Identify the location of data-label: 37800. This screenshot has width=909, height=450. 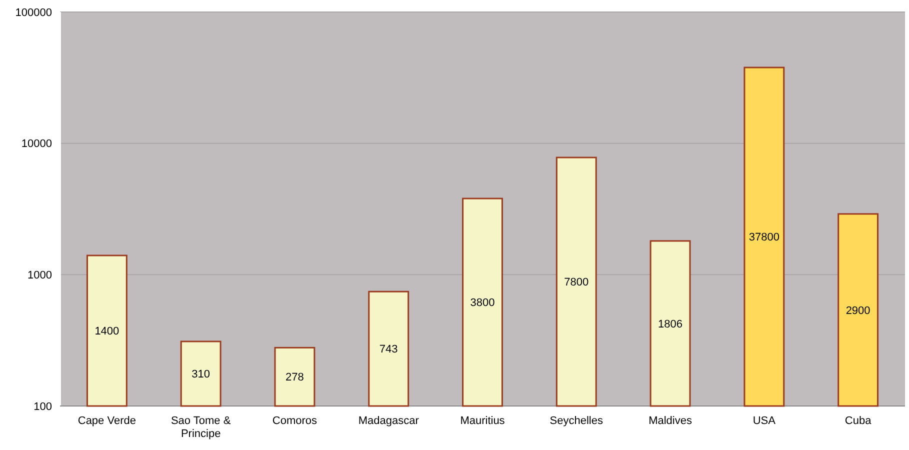
(764, 238).